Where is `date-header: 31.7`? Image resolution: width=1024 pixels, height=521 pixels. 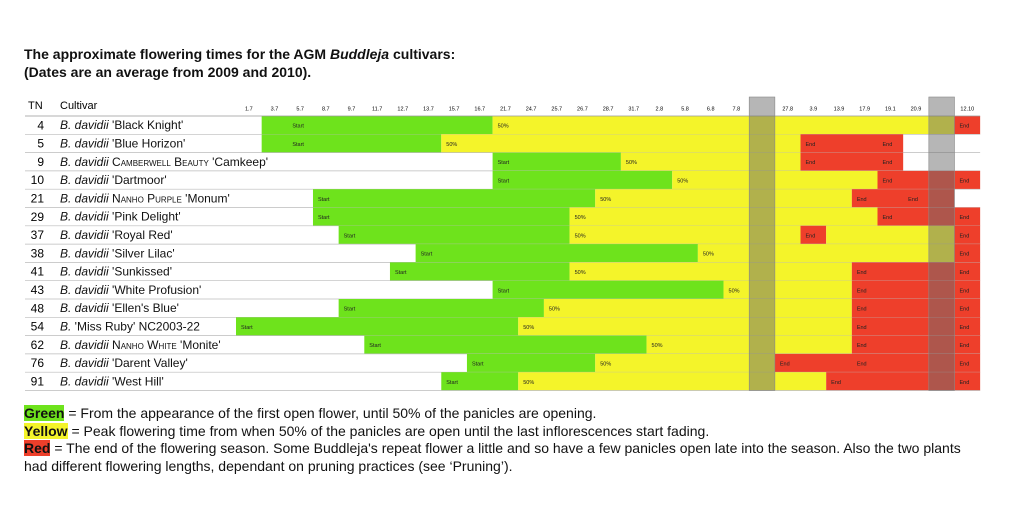
date-header: 31.7 is located at coordinates (633, 109).